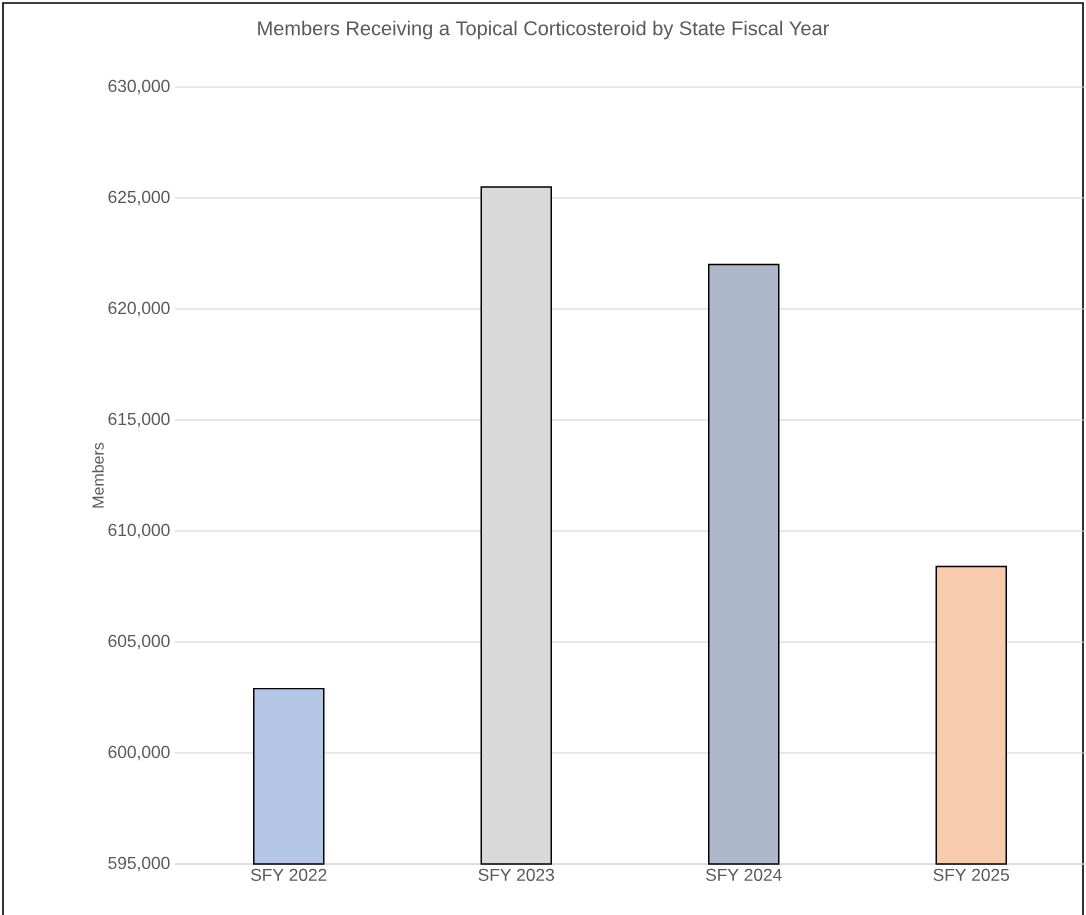  Describe the element at coordinates (139, 87) in the screenshot. I see `y-tick-label: 630,000` at that location.